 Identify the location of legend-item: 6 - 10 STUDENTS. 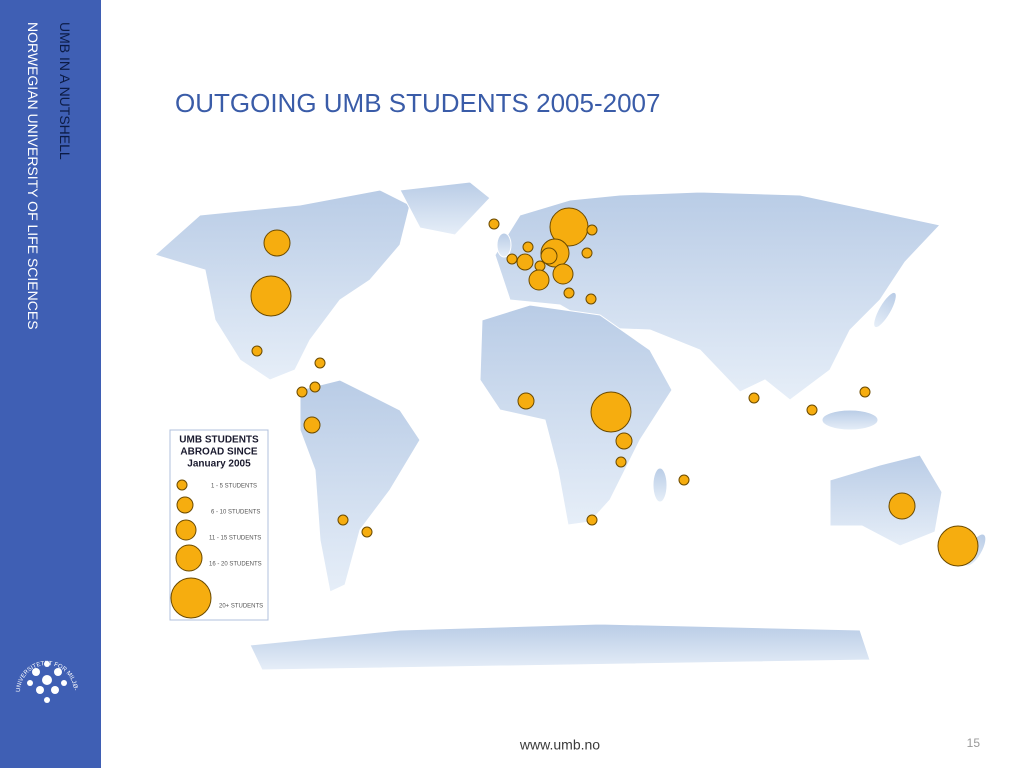
(235, 513).